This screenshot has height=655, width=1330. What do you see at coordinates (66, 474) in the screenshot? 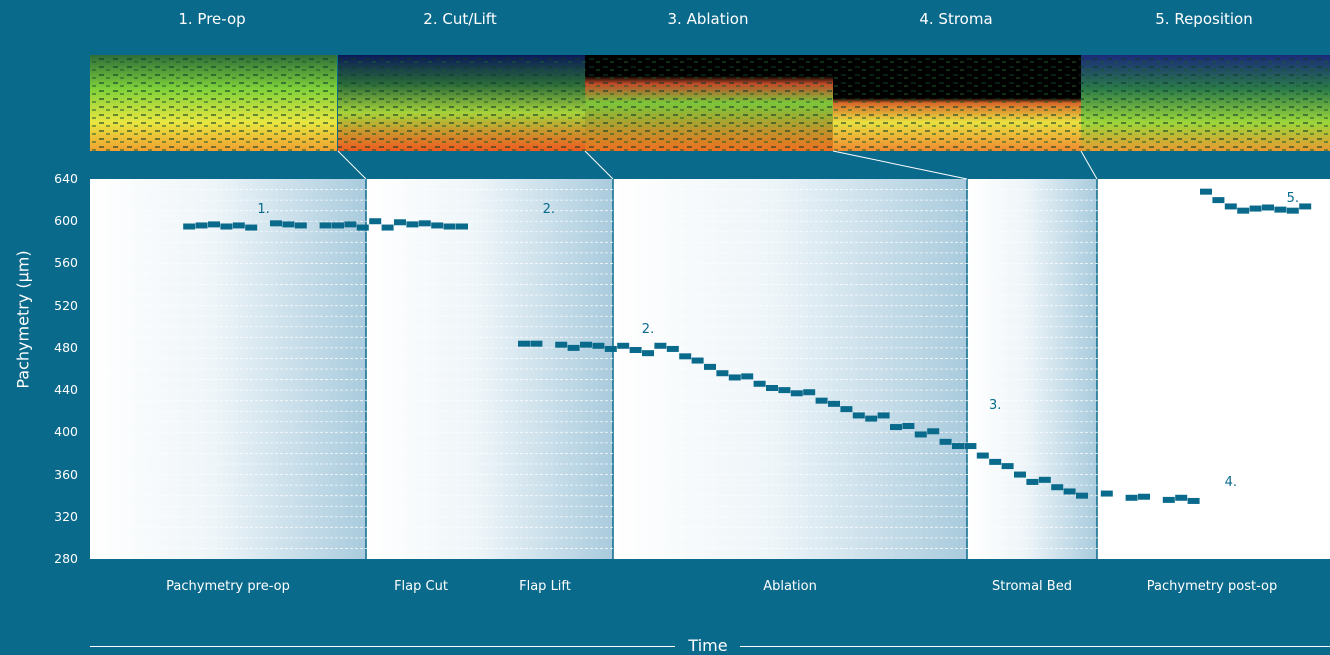
I see `y-tick-label: 360` at bounding box center [66, 474].